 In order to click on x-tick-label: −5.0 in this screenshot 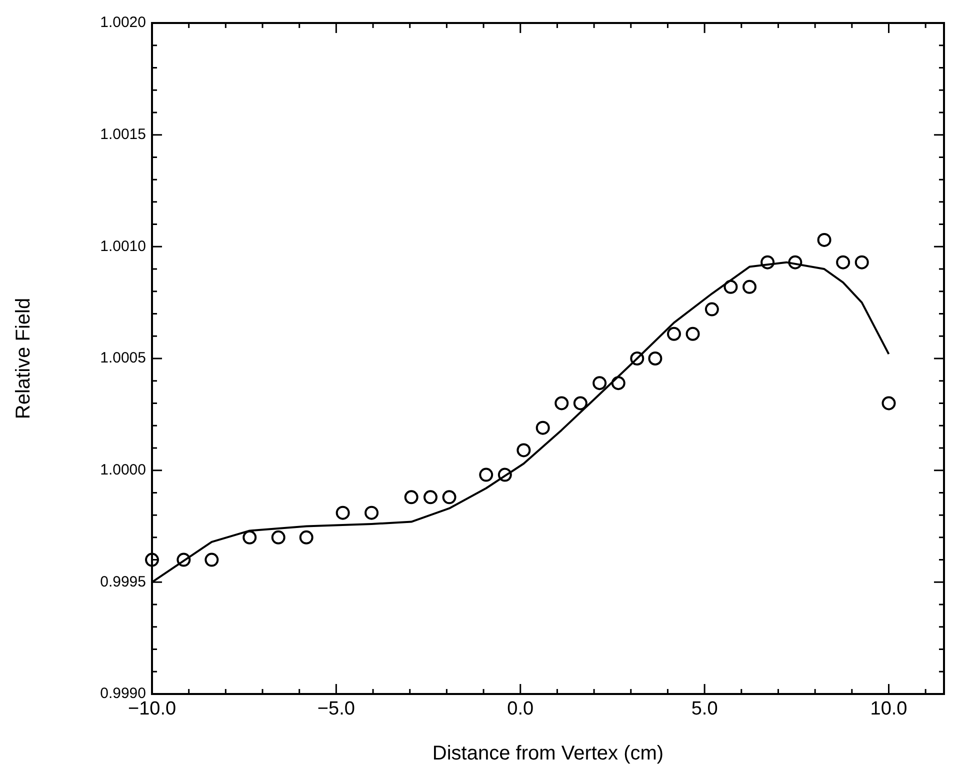, I will do `click(336, 709)`.